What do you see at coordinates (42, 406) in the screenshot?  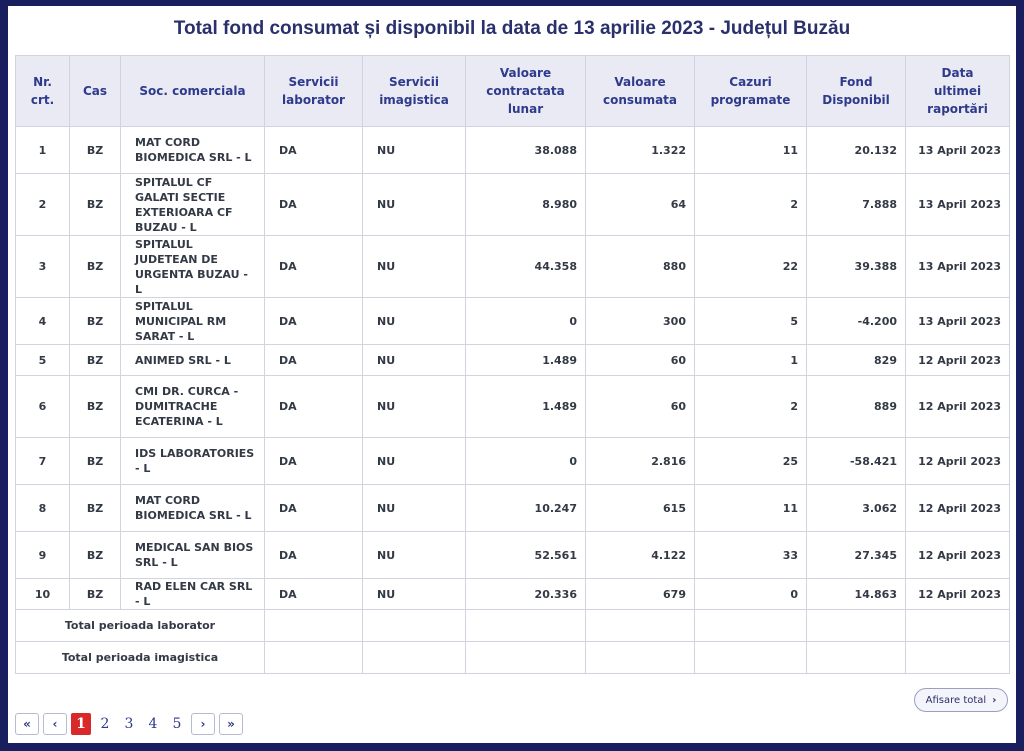 I see `cell-nr: 6` at bounding box center [42, 406].